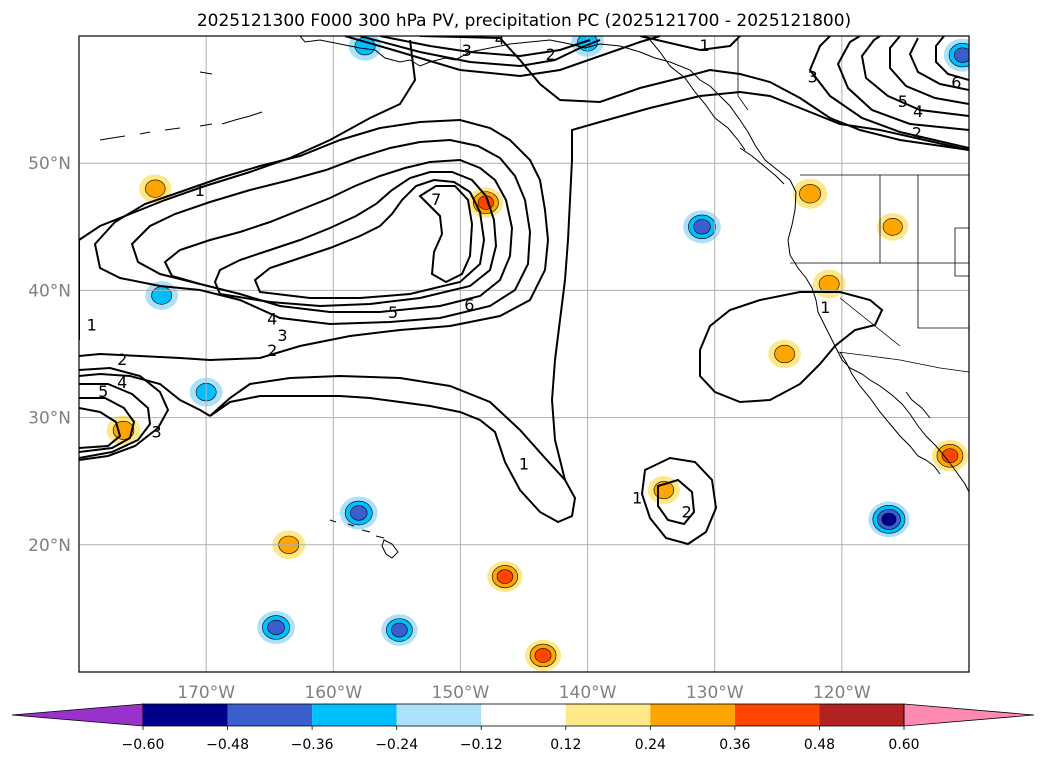  Describe the element at coordinates (791, 347) in the screenshot. I see `pv-contour-1-cutoff` at that location.